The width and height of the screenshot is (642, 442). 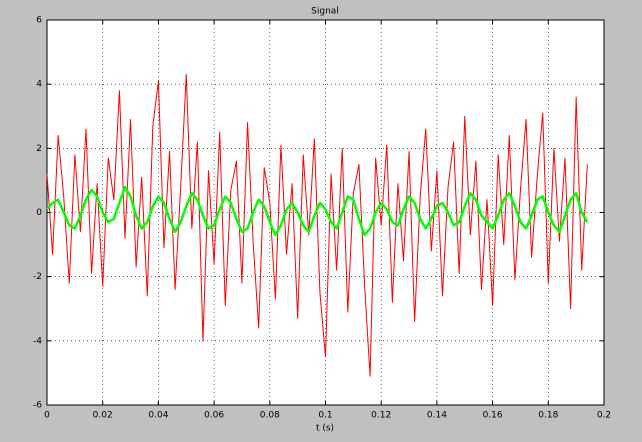 I want to click on signal-line, so click(x=317, y=211).